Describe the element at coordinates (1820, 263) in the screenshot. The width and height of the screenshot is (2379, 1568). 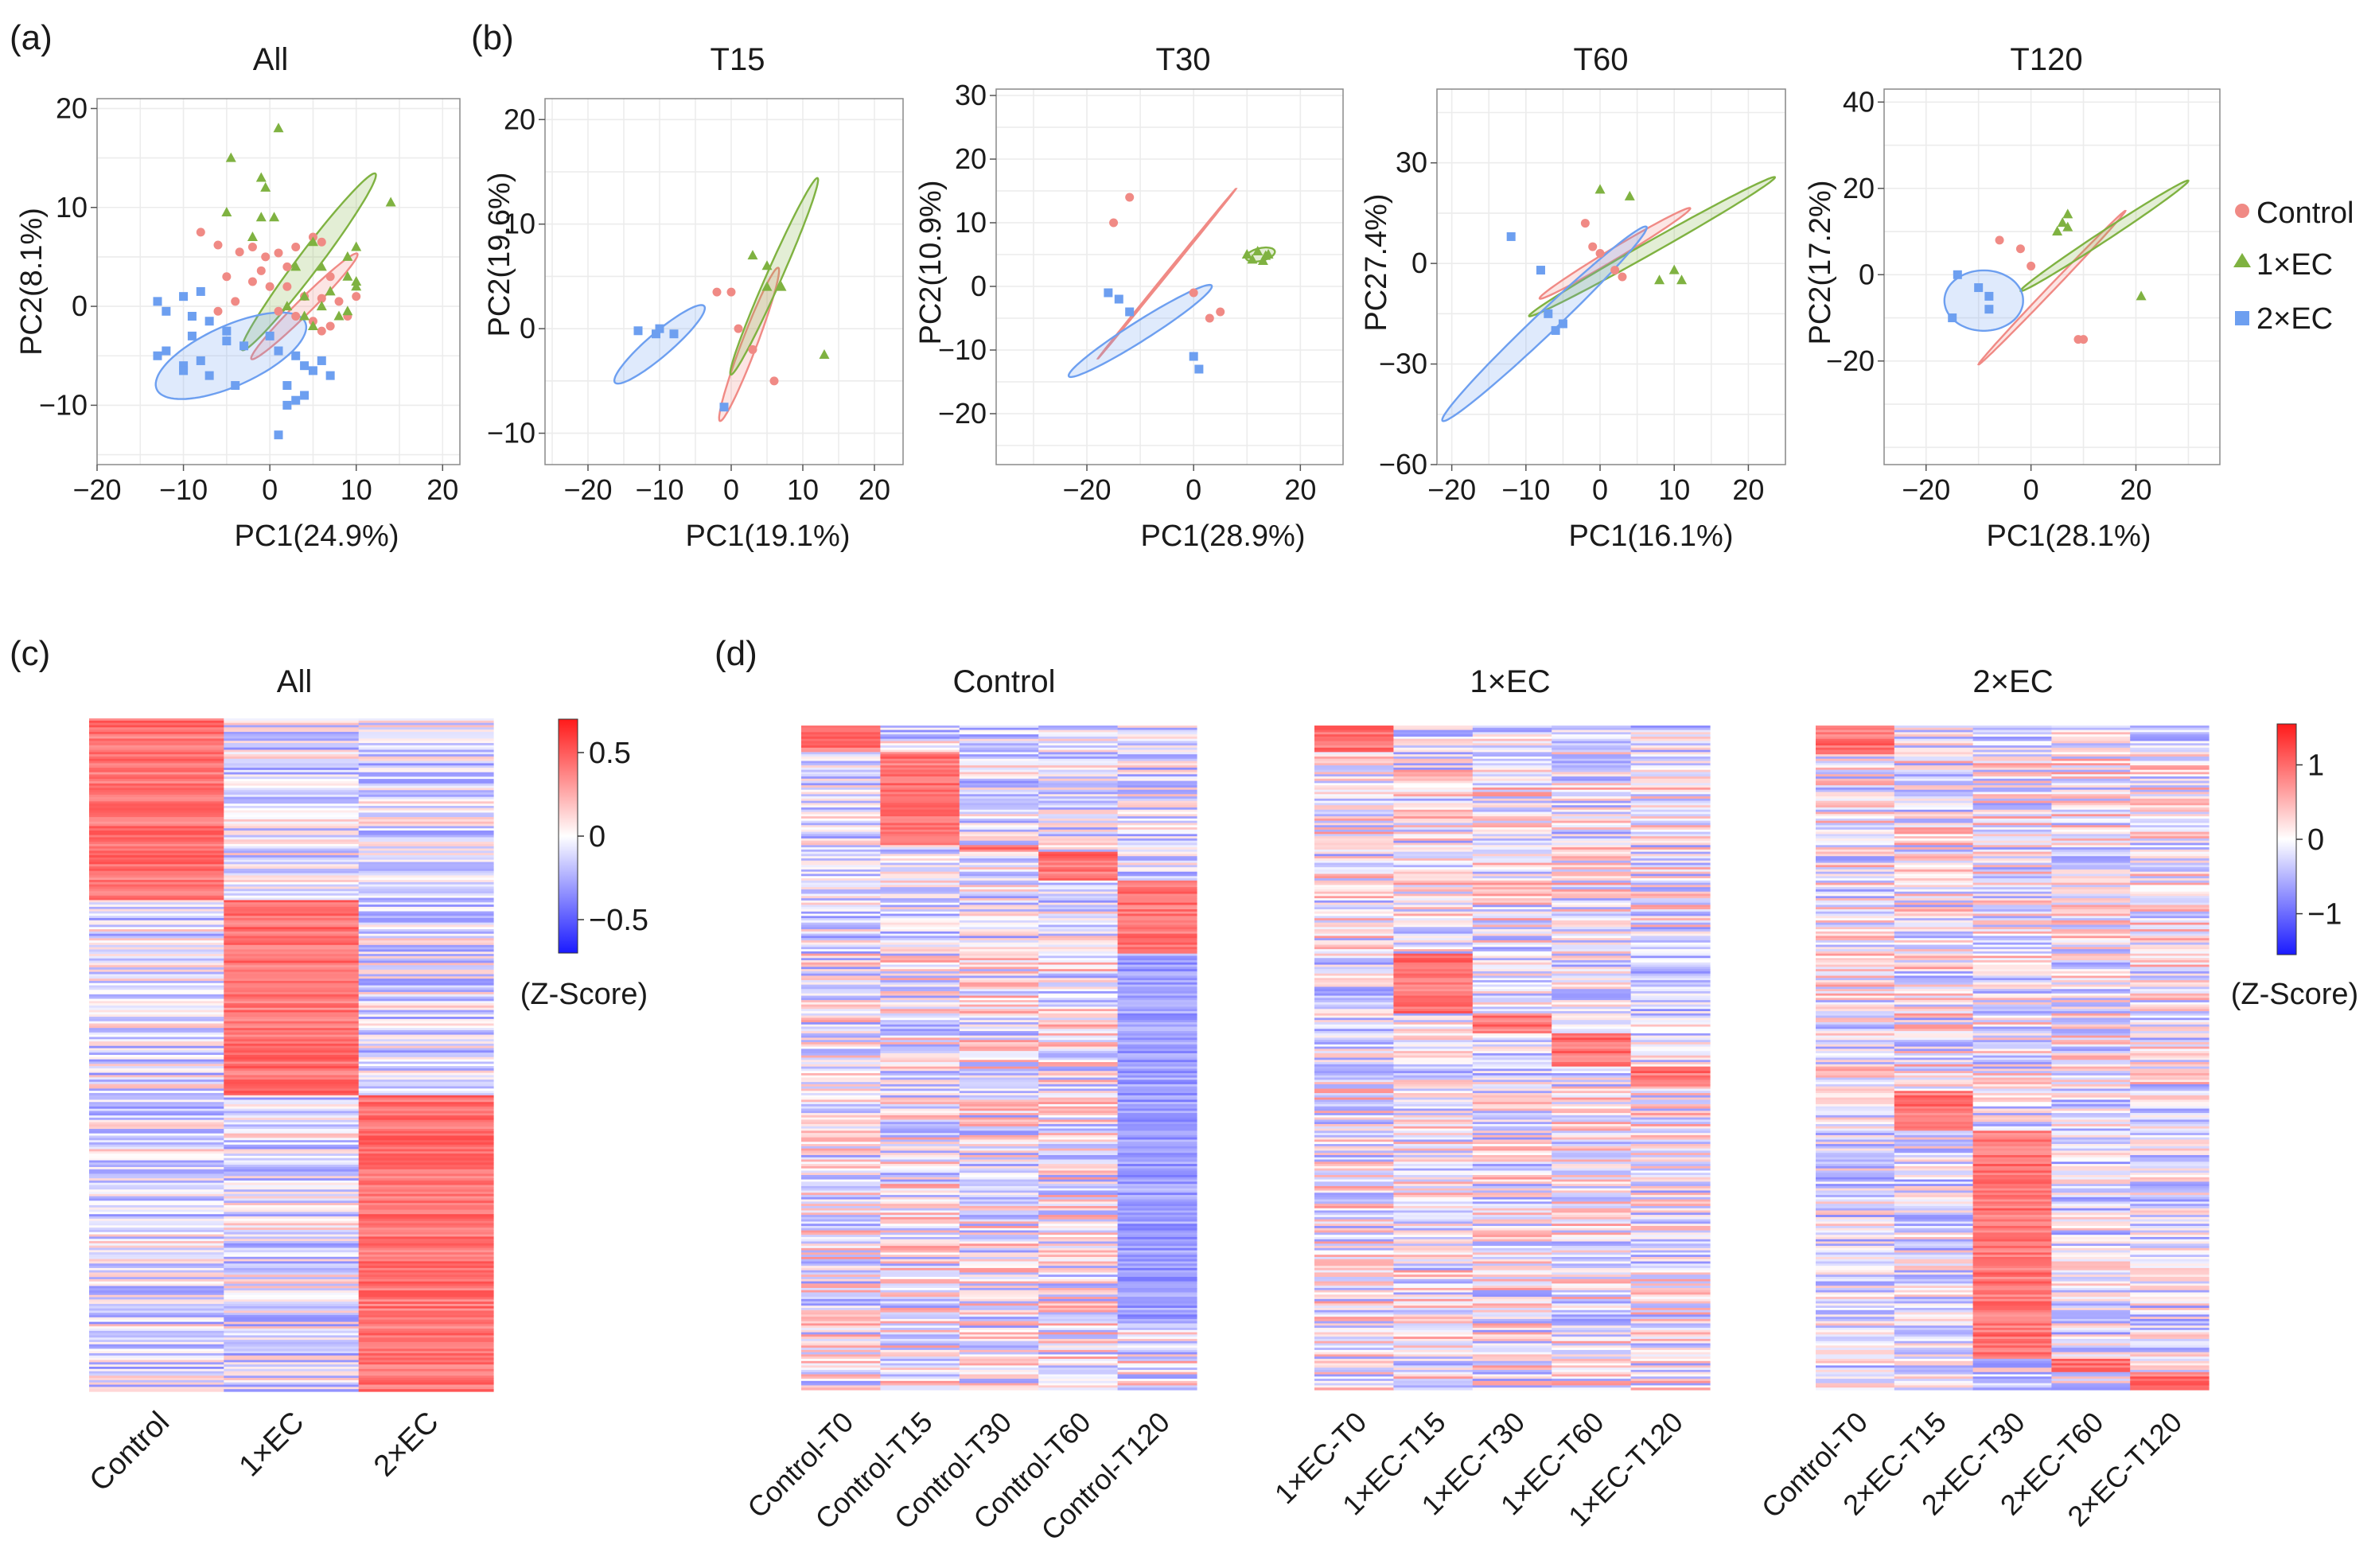
I see `y-axis-label: PC2(17.2%)` at that location.